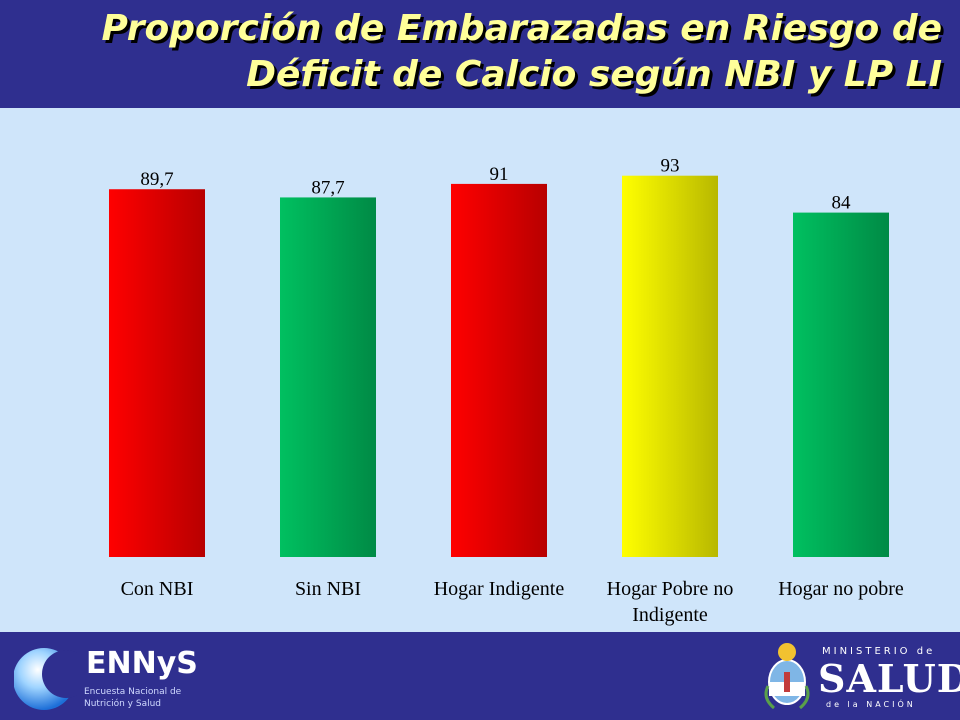  I want to click on ennys-subtitle: Encuesta Nacional de Nutrición y Salud, so click(133, 698).